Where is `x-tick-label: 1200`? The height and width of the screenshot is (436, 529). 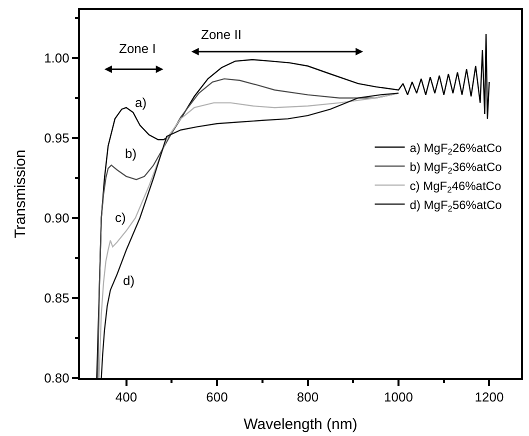
x-tick-label: 1200 is located at coordinates (489, 397).